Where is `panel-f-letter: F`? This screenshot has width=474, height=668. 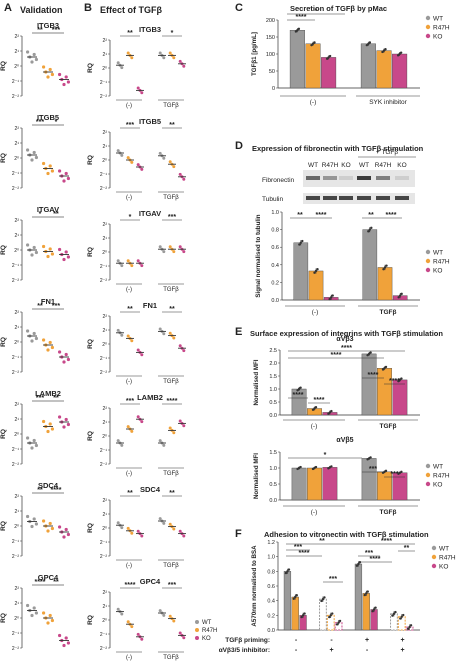
panel-f-letter: F is located at coordinates (238, 534).